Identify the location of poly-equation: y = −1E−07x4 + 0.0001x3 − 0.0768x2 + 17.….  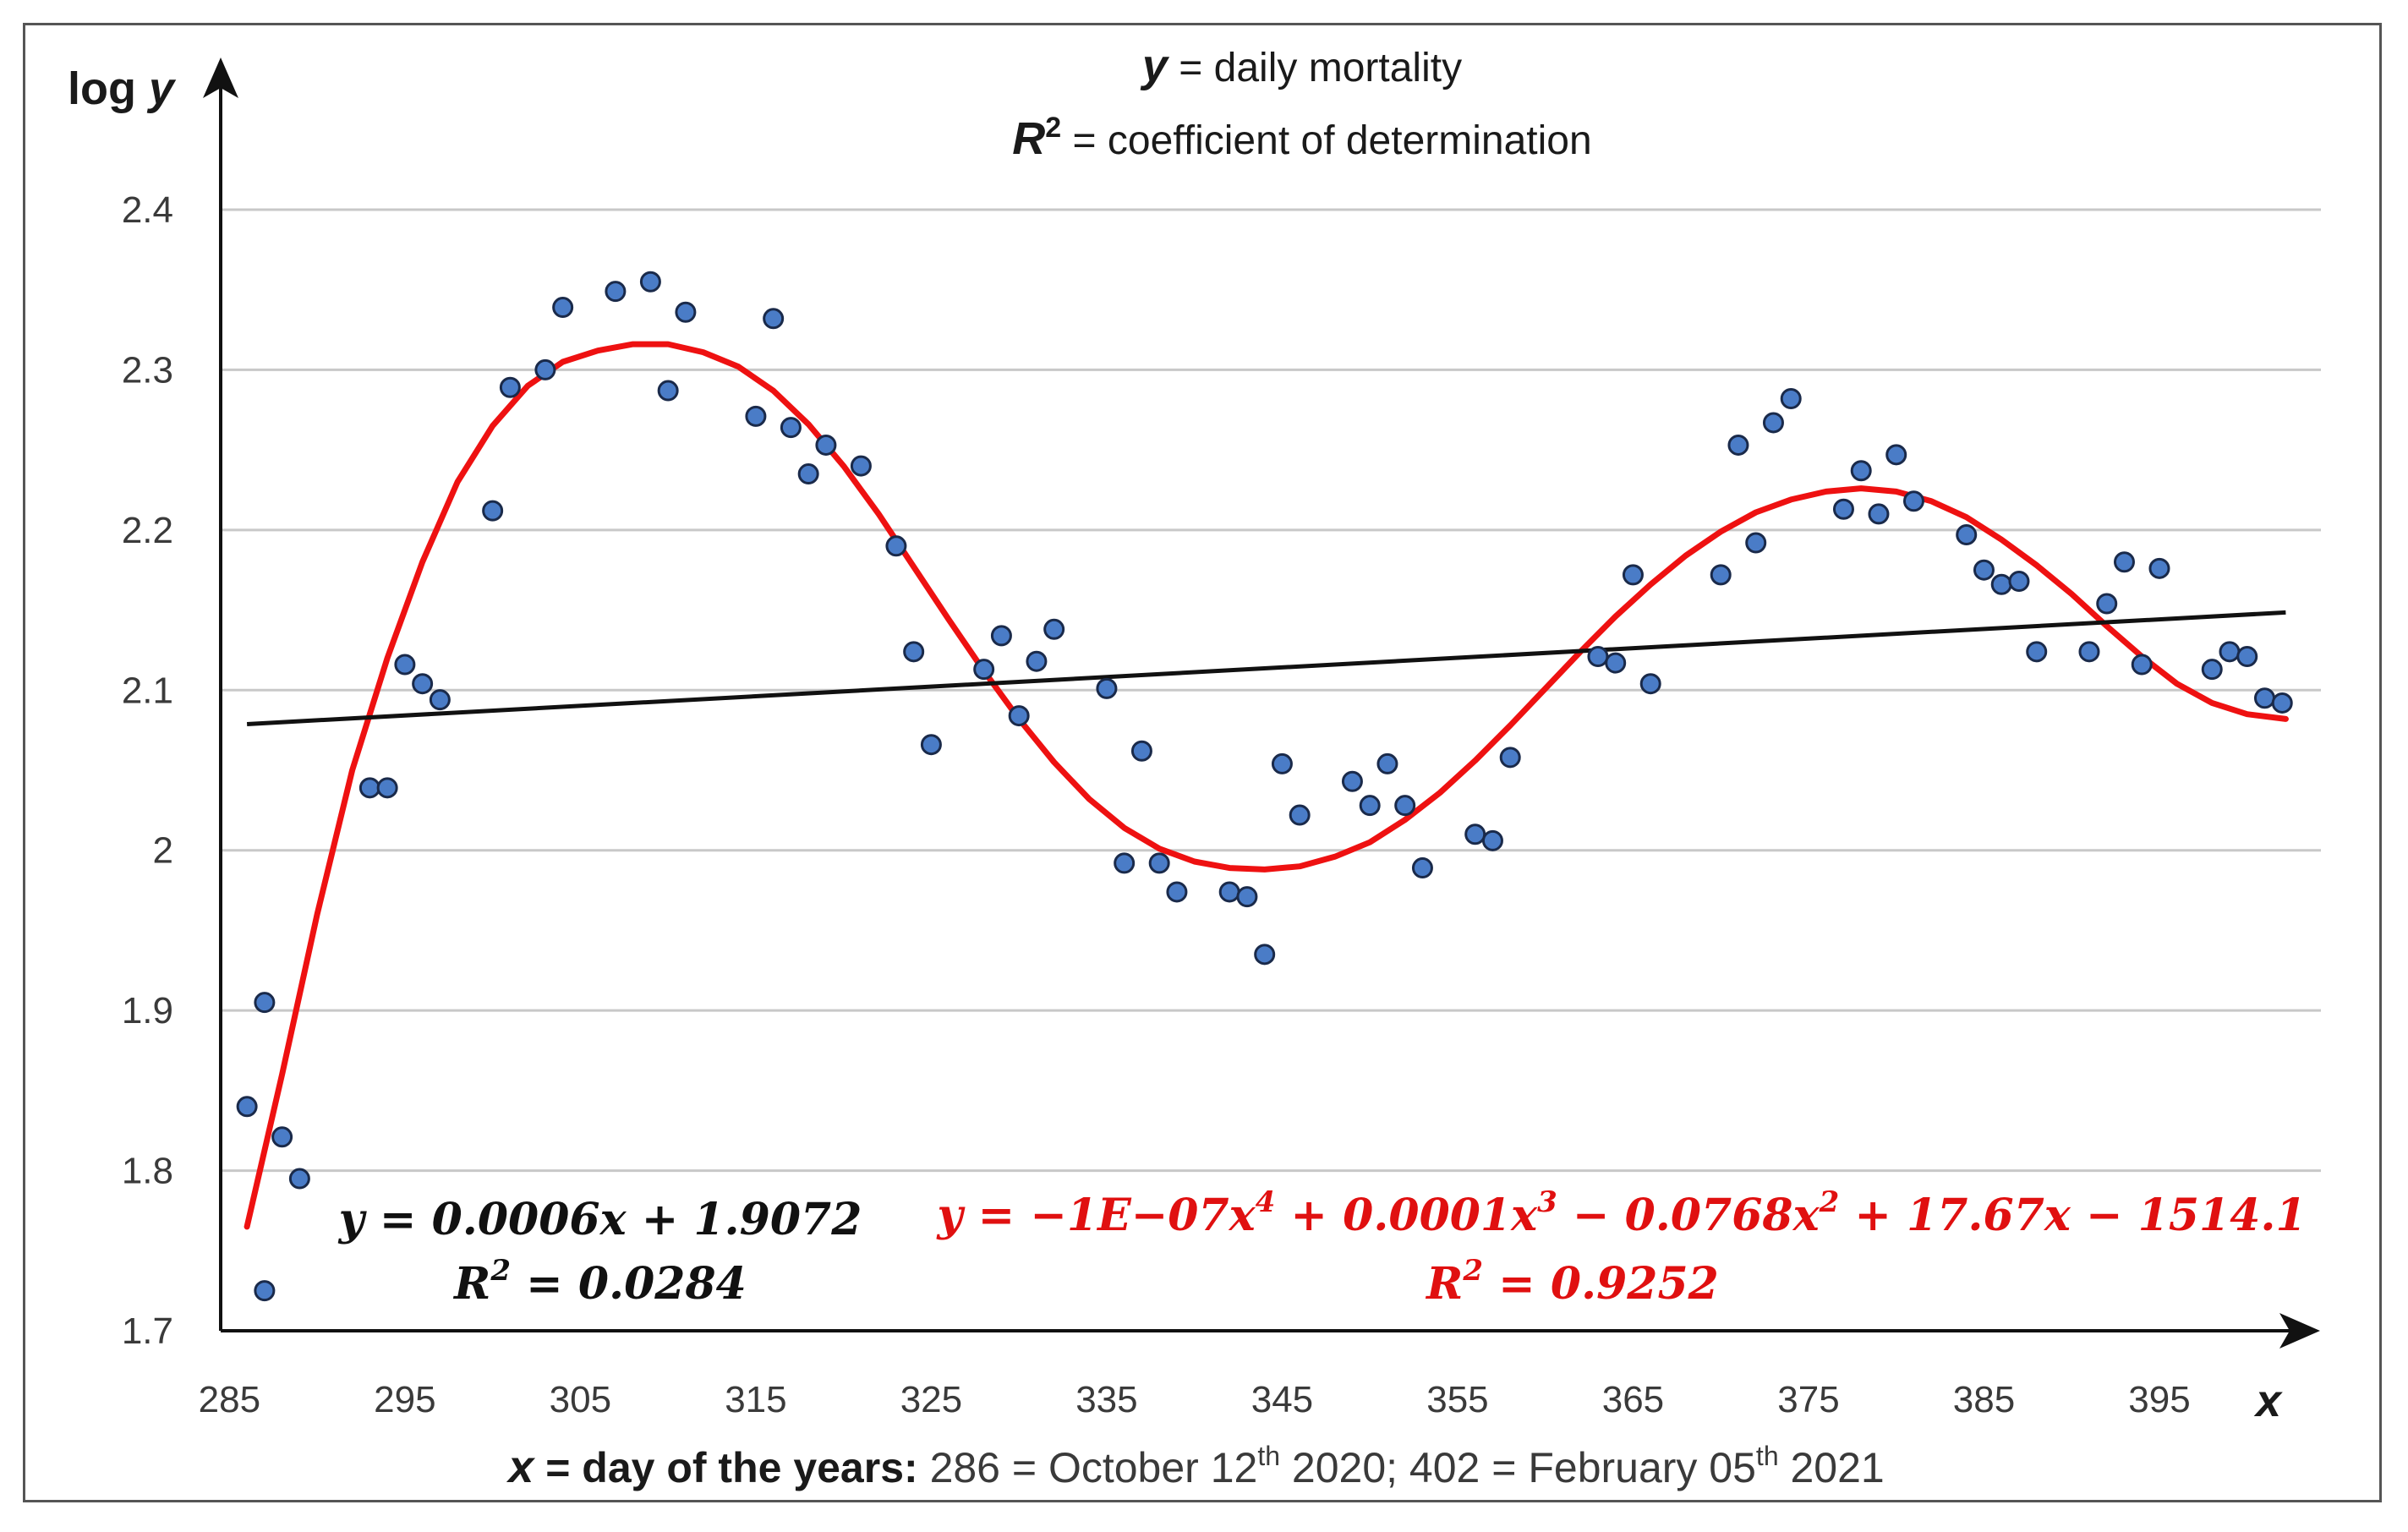
(1621, 1213).